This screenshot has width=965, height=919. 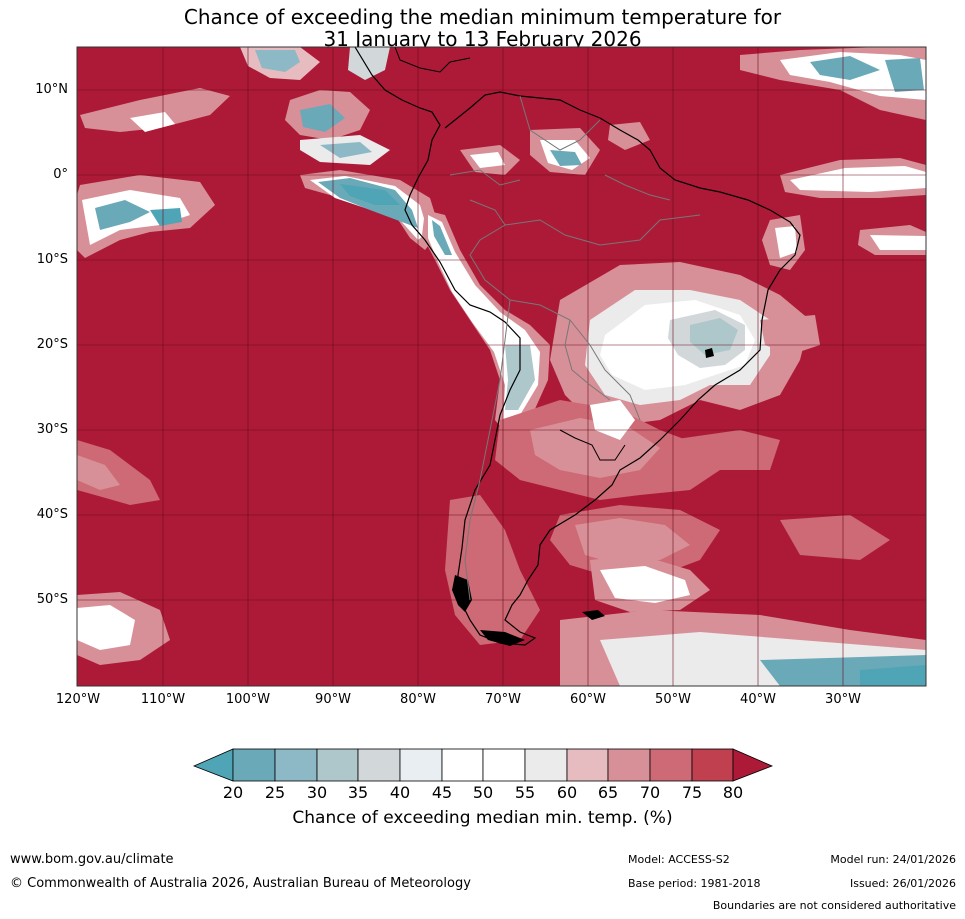 I want to click on model-run-date: Model run: 24/01/2026, so click(x=893, y=859).